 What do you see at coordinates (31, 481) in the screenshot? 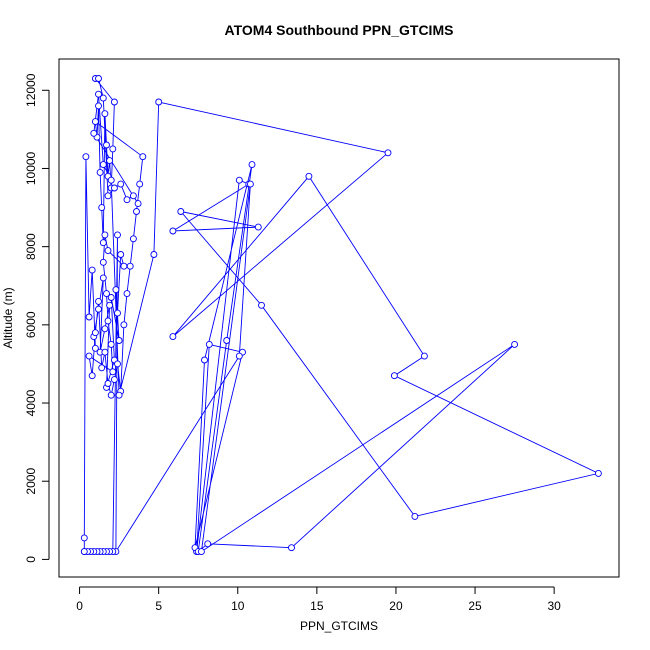
I see `y-tick-label: 2000` at bounding box center [31, 481].